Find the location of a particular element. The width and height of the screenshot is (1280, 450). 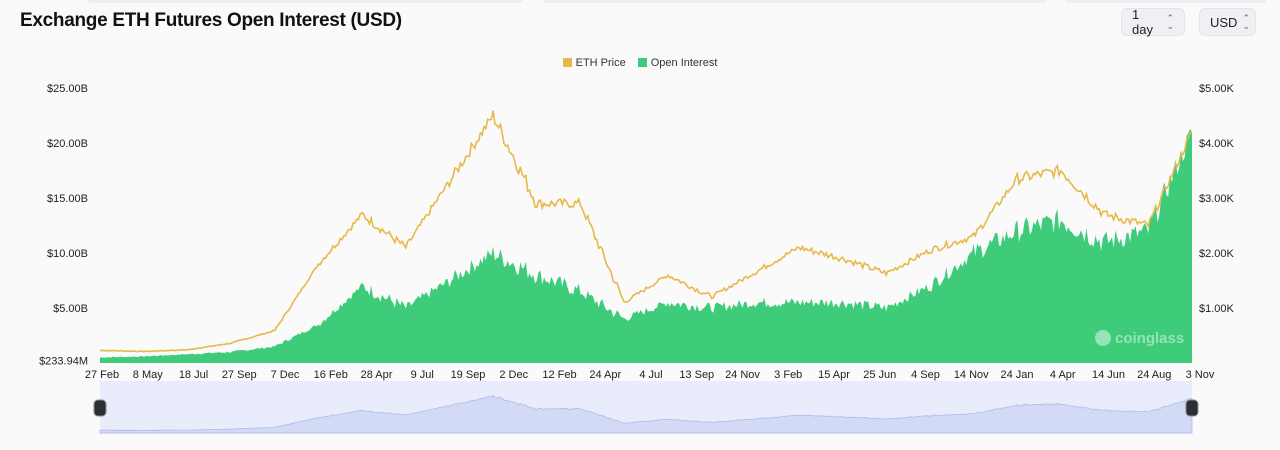

y-right-tick-label: $3.00K is located at coordinates (1217, 199).